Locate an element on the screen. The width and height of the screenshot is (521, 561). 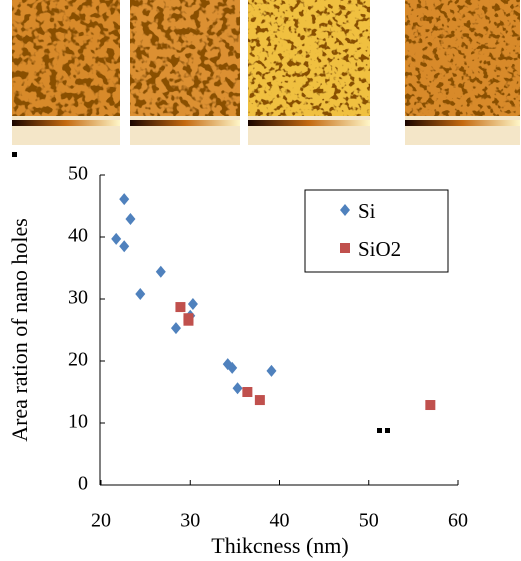
y-tick-label: 0 is located at coordinates (83, 484).